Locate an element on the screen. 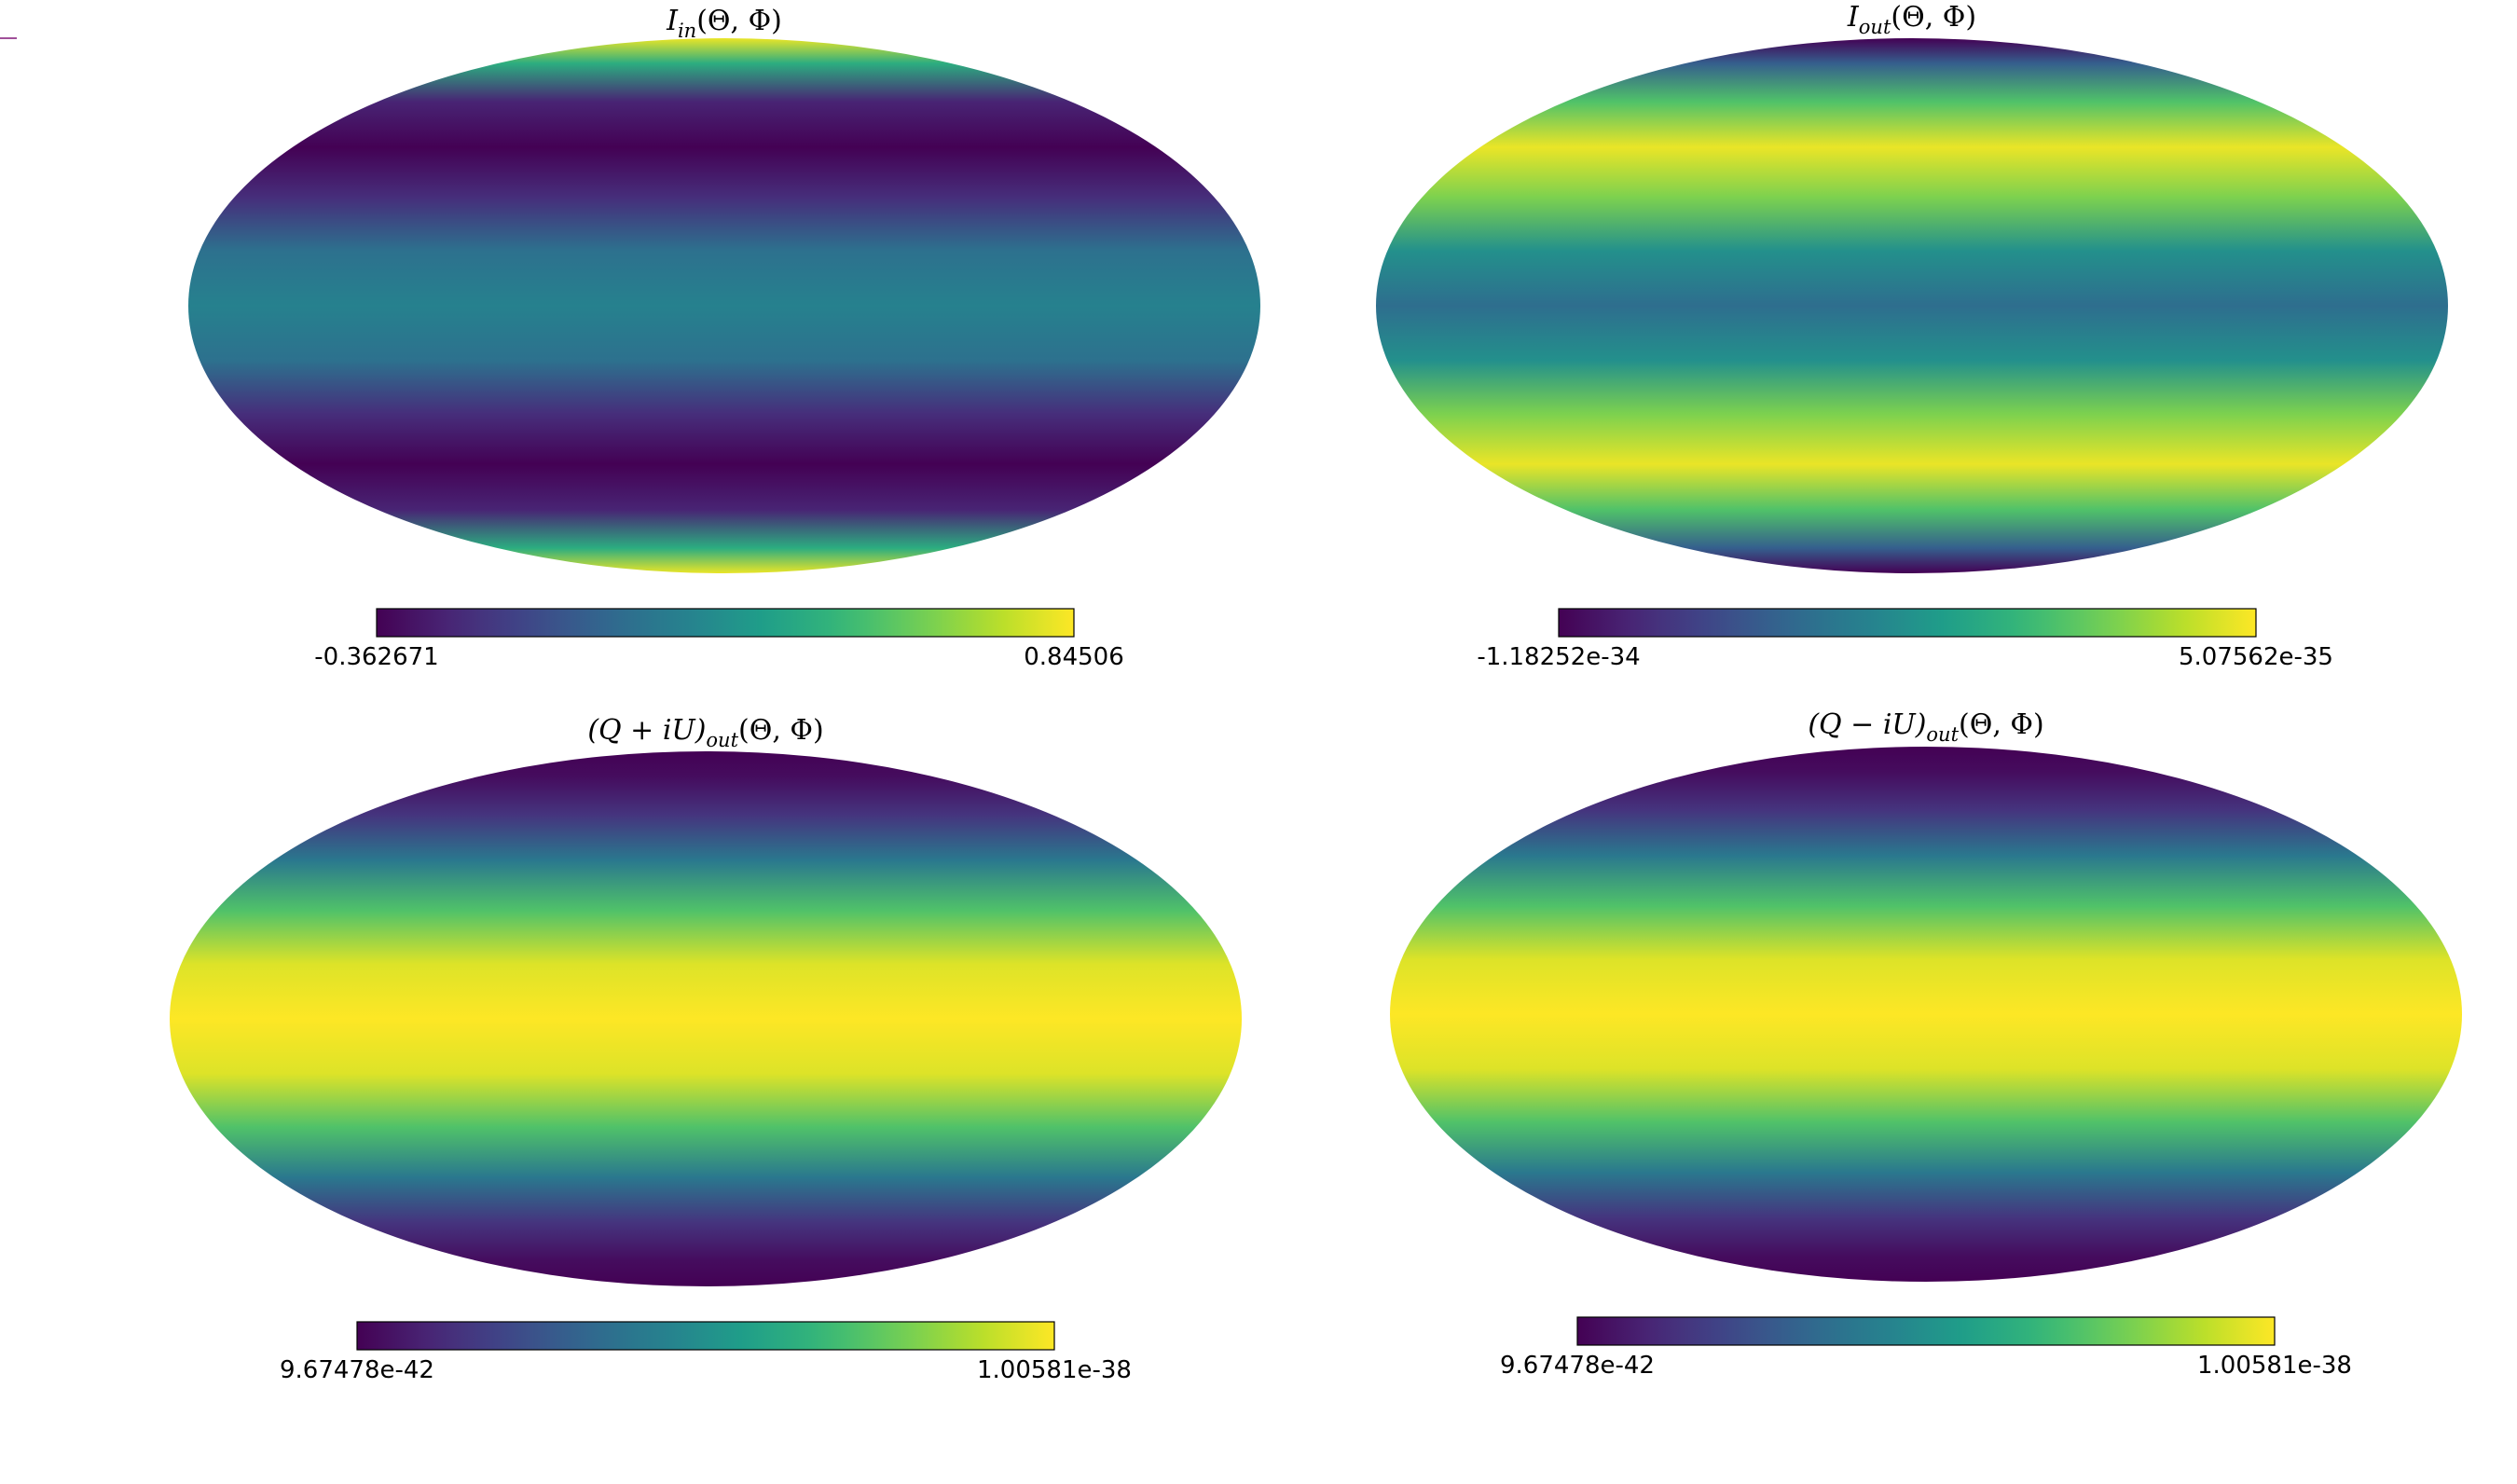  panel-title: (Q − iU)out(Θ, Φ) is located at coordinates (1925, 727).